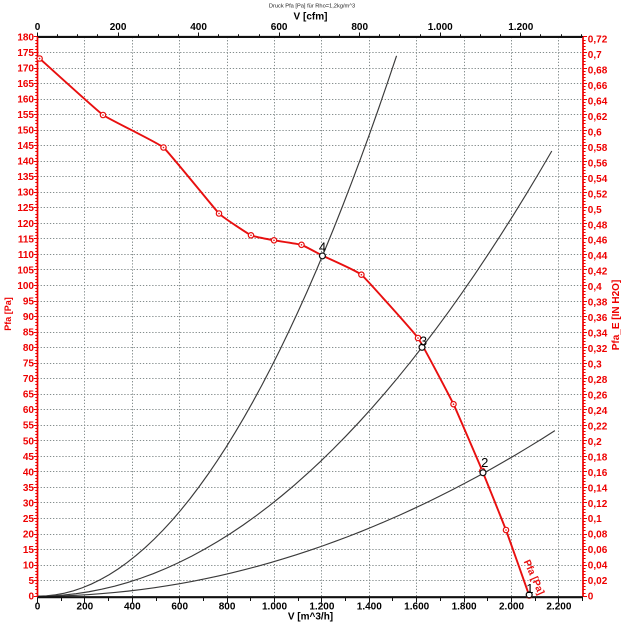 This screenshot has width=624, height=624. I want to click on svg-text: 1, so click(529, 588).